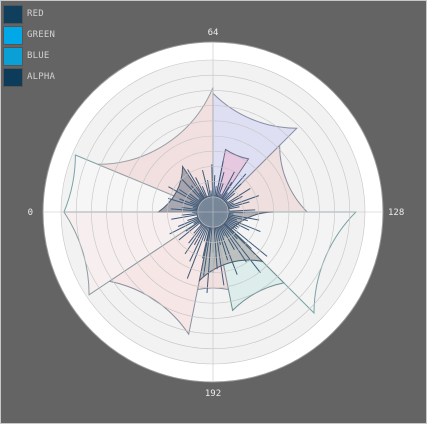 Image resolution: width=427 pixels, height=424 pixels. What do you see at coordinates (35, 14) in the screenshot?
I see `legend-label-red: RED` at bounding box center [35, 14].